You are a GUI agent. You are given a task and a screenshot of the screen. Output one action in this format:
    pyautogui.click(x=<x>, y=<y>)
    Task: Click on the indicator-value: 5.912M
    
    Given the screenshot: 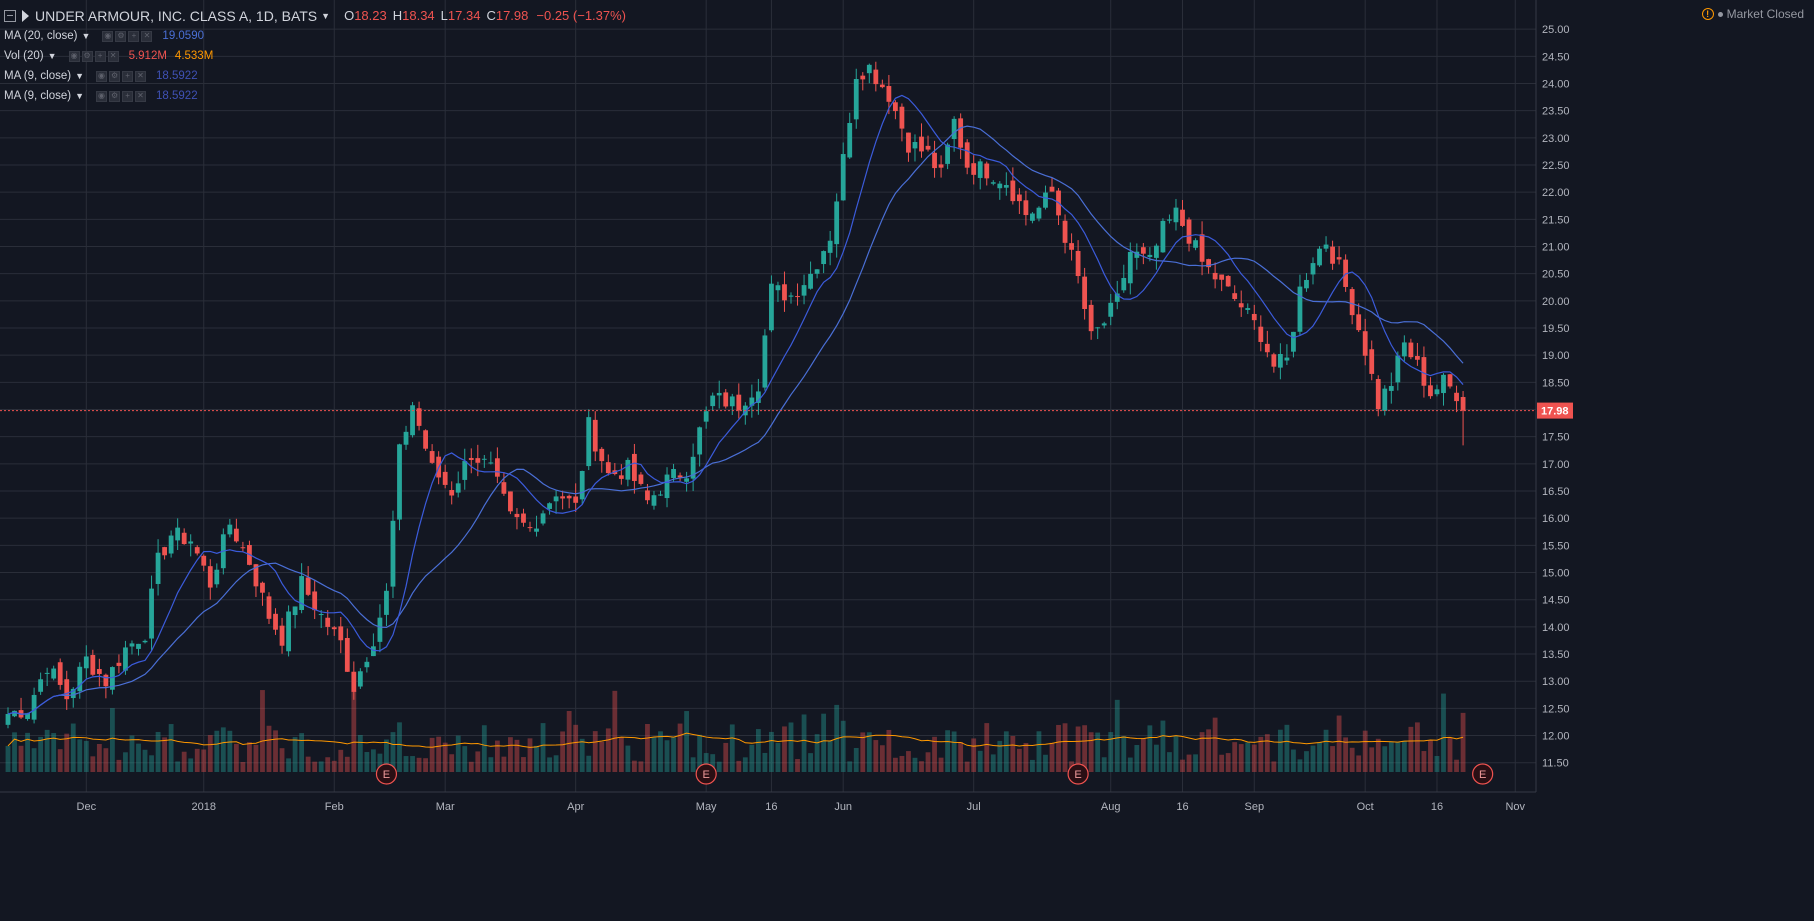 What is the action you would take?
    pyautogui.click(x=147, y=56)
    